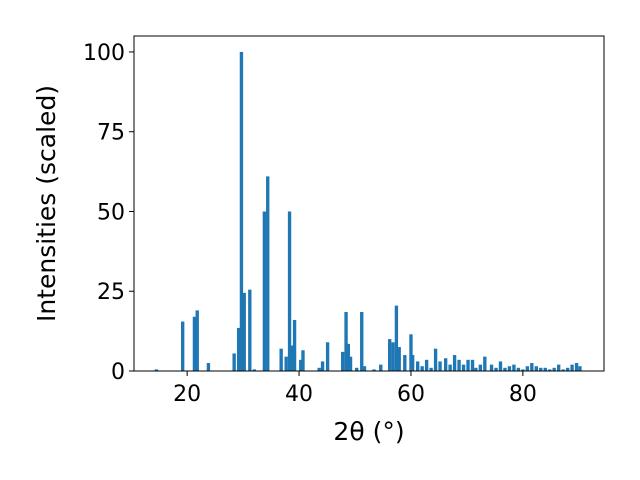  I want to click on x-tick-label: 40, so click(299, 394).